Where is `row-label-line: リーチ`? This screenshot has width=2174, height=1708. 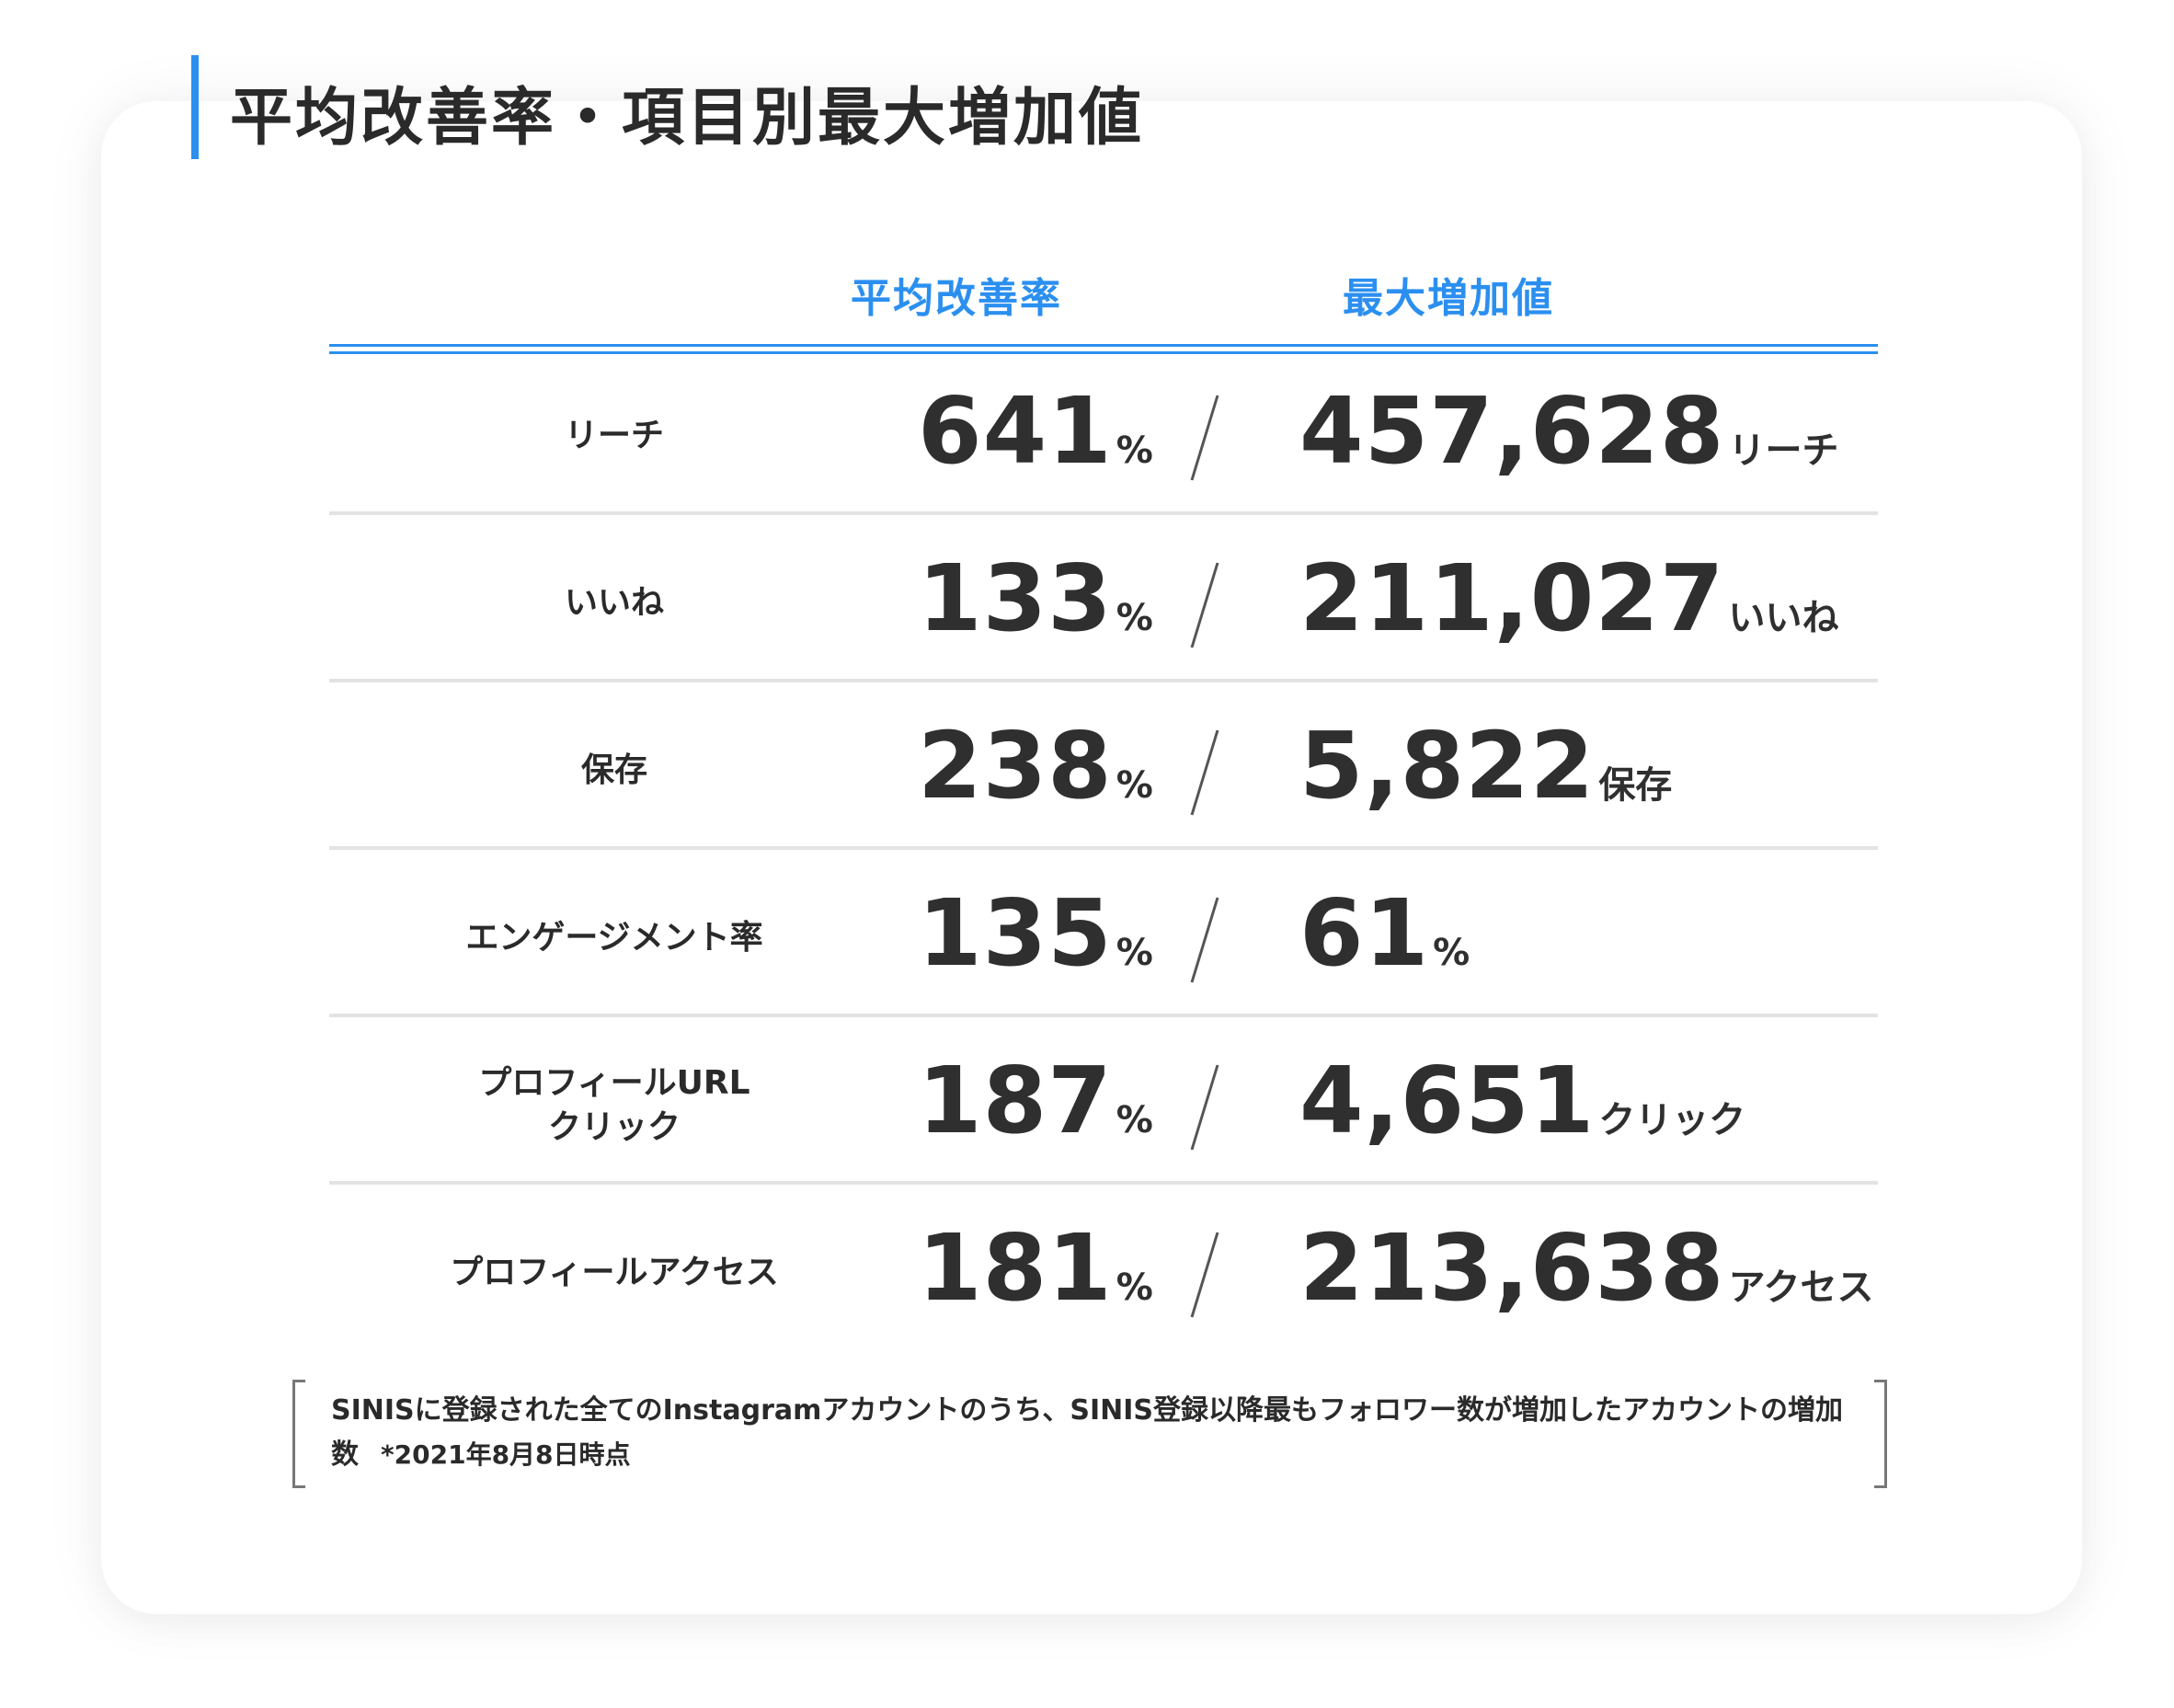 row-label-line: リーチ is located at coordinates (614, 435).